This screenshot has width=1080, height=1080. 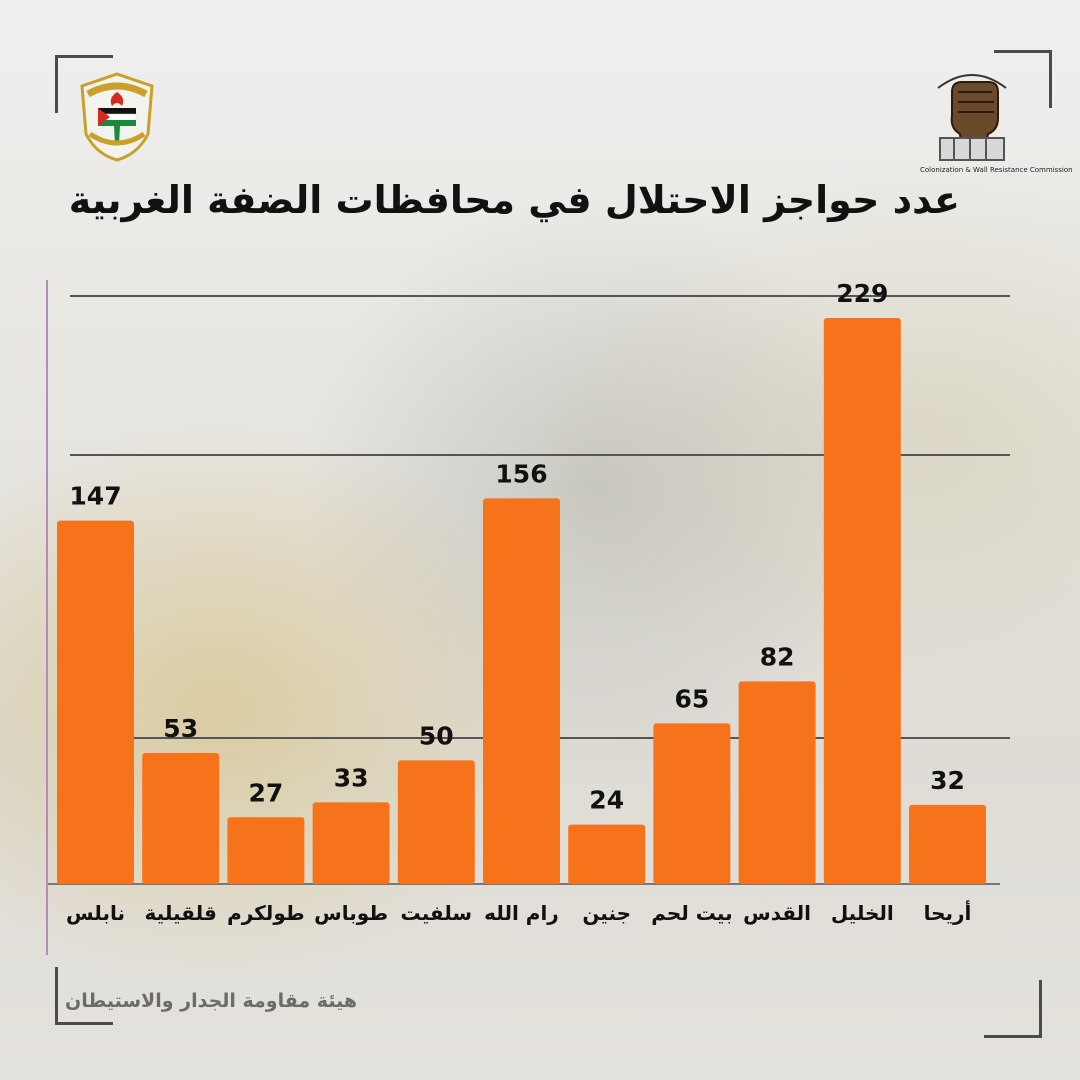 What do you see at coordinates (972, 118) in the screenshot?
I see `fist-logo` at bounding box center [972, 118].